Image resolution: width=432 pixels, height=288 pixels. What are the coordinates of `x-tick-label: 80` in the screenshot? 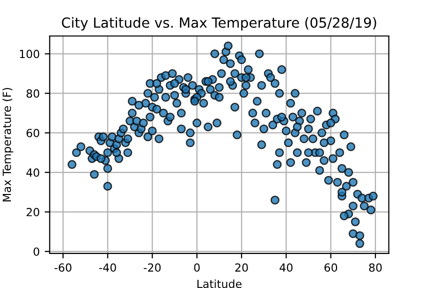 It's located at (375, 267).